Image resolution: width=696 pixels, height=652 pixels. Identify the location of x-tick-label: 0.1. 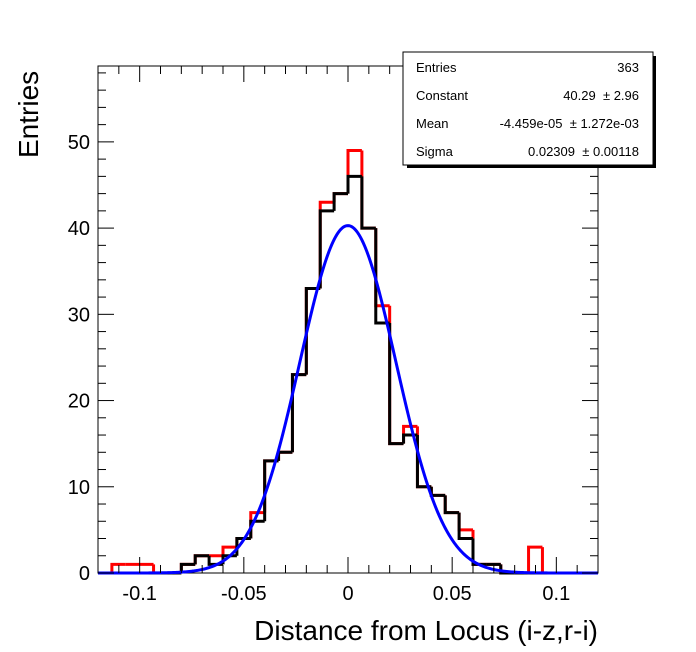
(556, 594).